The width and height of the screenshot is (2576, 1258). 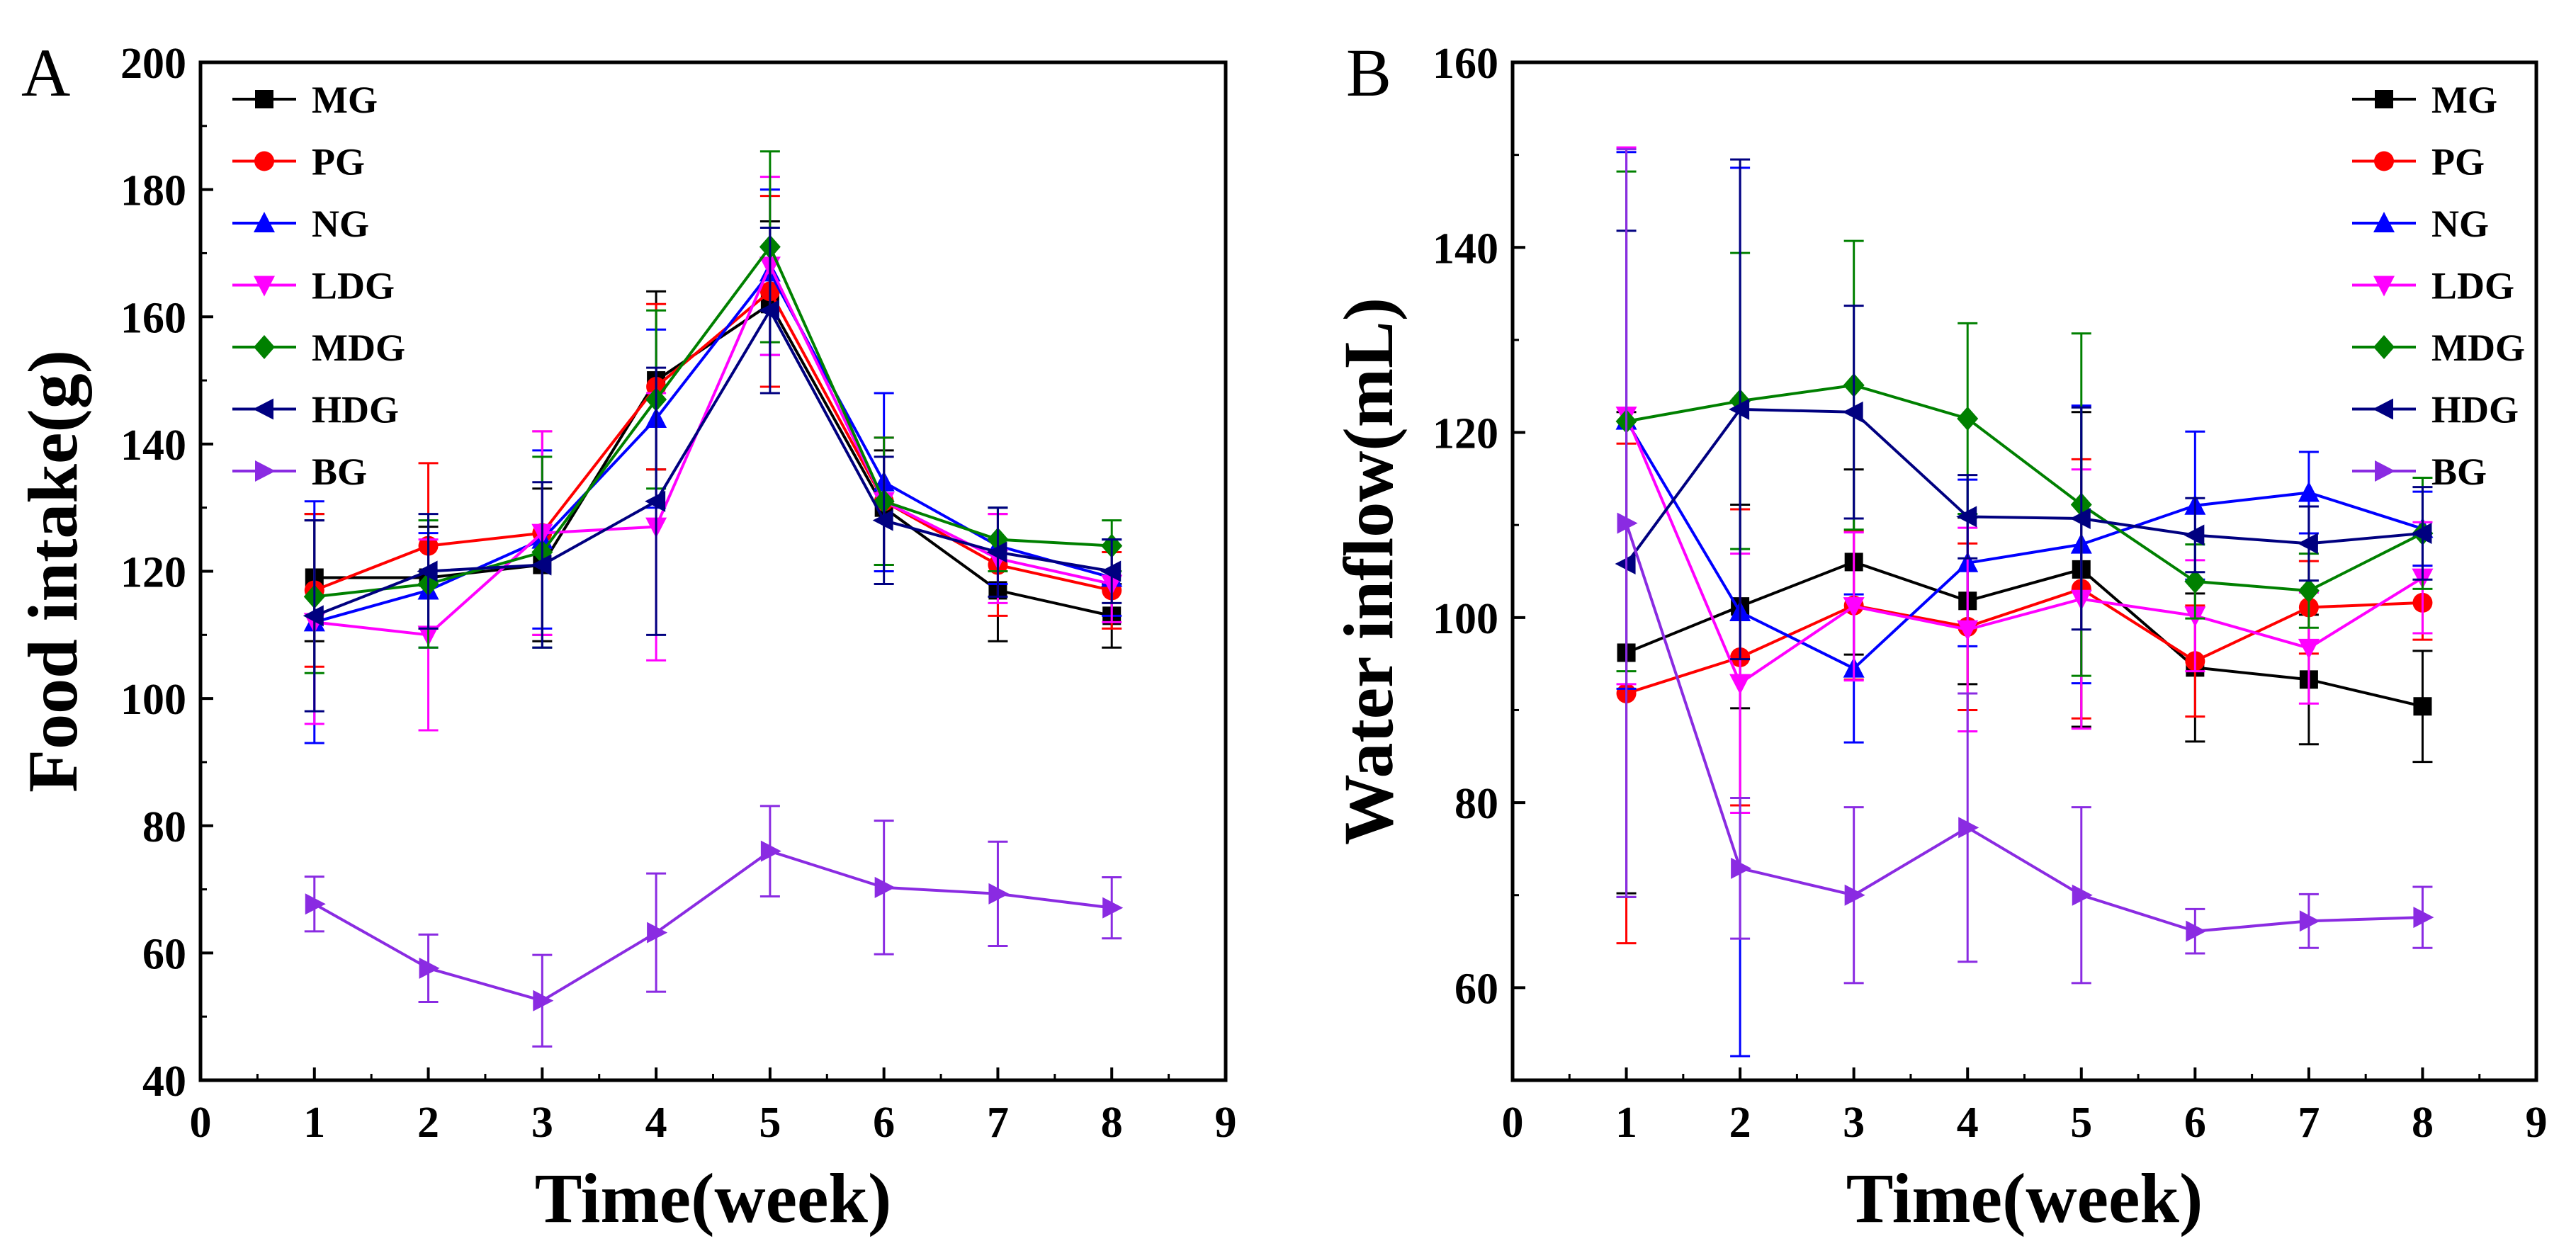 I want to click on y-tick-label: 120, so click(x=153, y=573).